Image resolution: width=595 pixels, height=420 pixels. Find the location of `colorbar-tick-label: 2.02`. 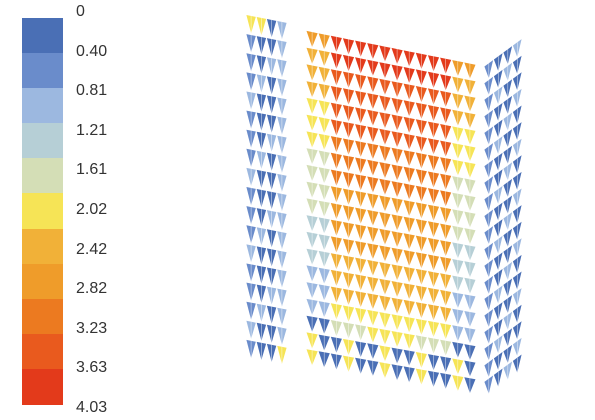

colorbar-tick-label: 2.02 is located at coordinates (92, 209).